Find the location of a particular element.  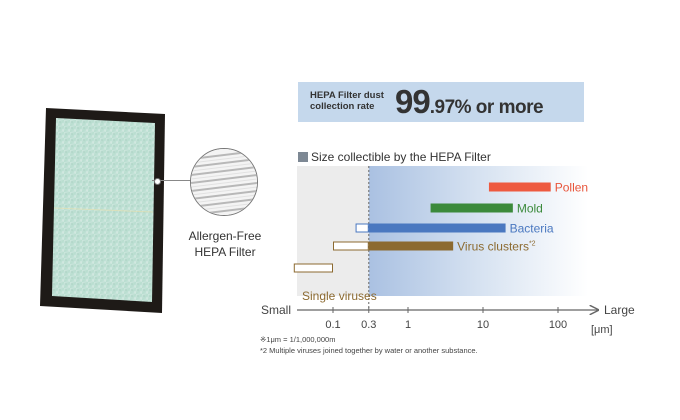

filter-label: Allergen-Free HEPA Filter is located at coordinates (225, 244).